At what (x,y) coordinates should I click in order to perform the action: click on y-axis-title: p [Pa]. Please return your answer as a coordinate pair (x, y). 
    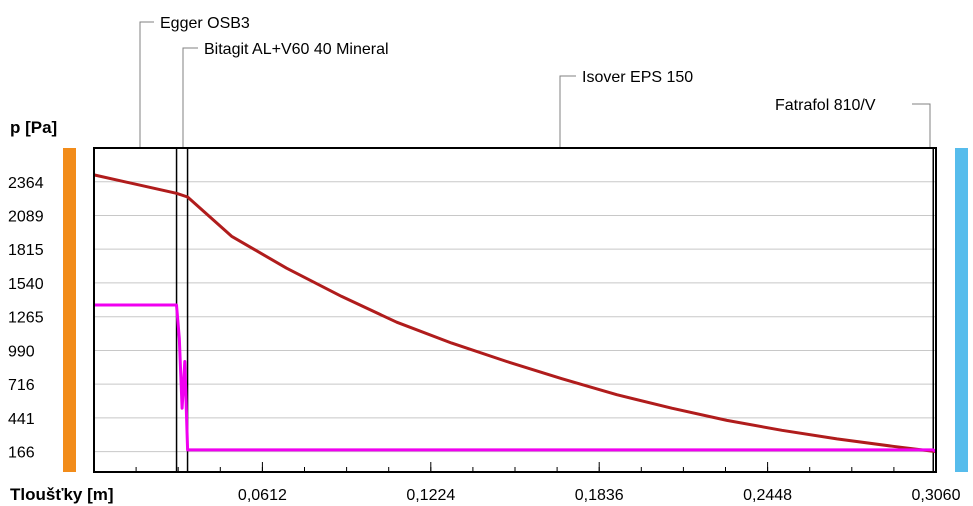
    Looking at the image, I should click on (33, 127).